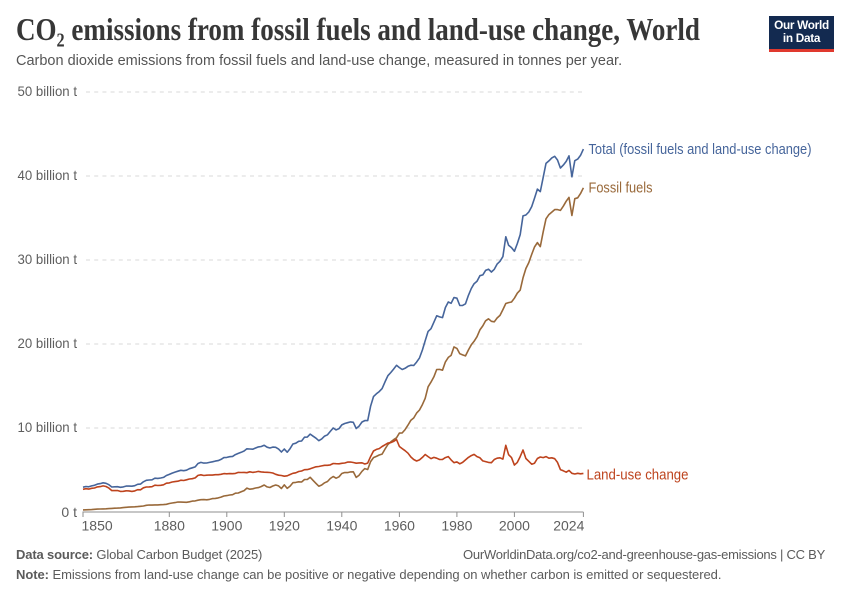 This screenshot has height=600, width=850. What do you see at coordinates (399, 525) in the screenshot?
I see `svg-text: 1960` at bounding box center [399, 525].